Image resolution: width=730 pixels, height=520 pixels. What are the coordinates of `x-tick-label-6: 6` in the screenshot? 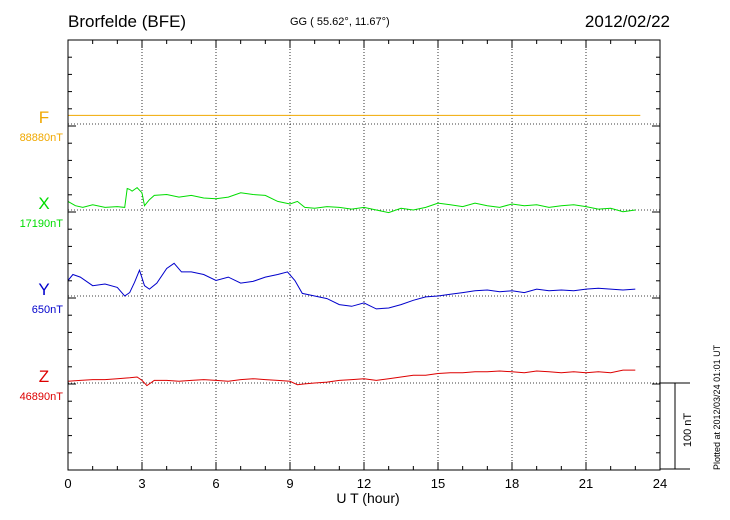 It's located at (215, 483).